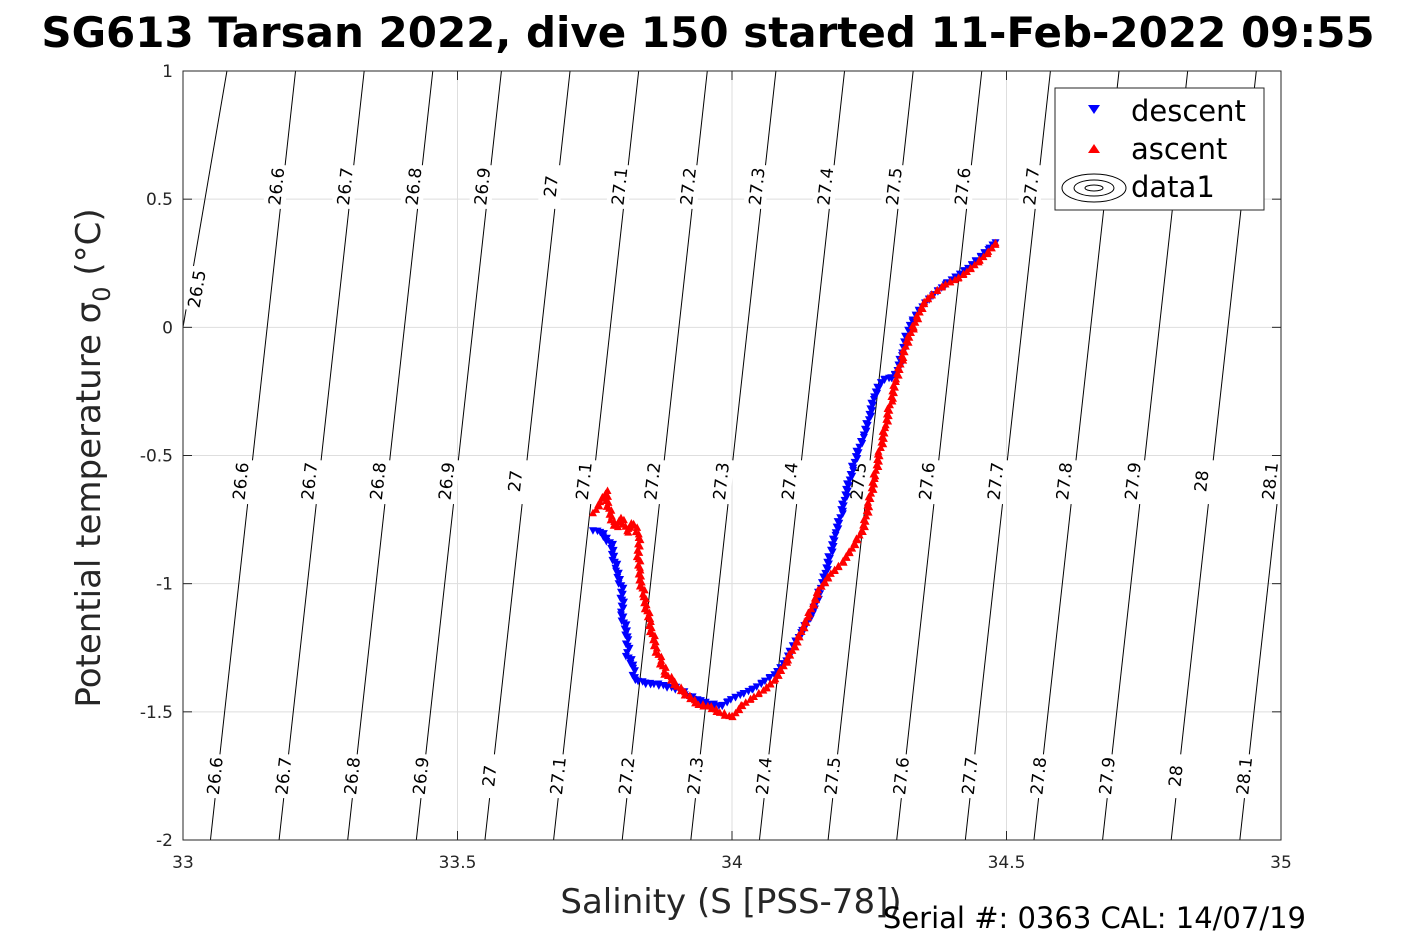 This screenshot has height=945, width=1417. I want to click on serial-cal-footer: Serial #: 0363 CAL: 14/07/19, so click(1094, 918).